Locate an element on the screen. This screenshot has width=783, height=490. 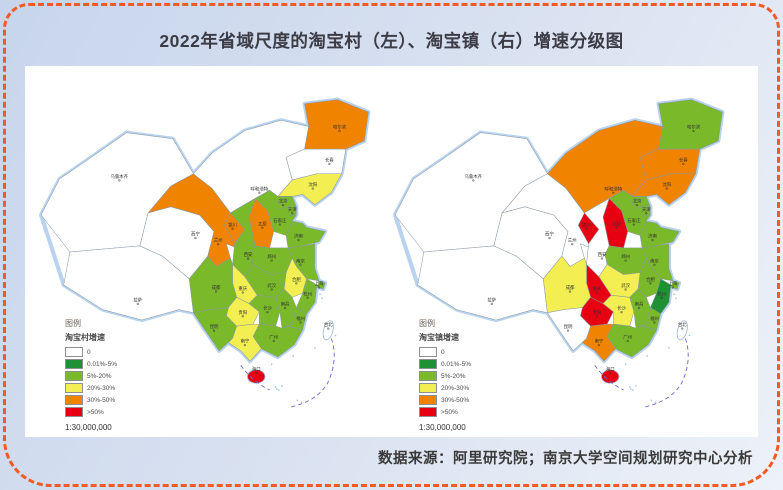
capital-label-qinghai: 西宁 is located at coordinates (549, 234).